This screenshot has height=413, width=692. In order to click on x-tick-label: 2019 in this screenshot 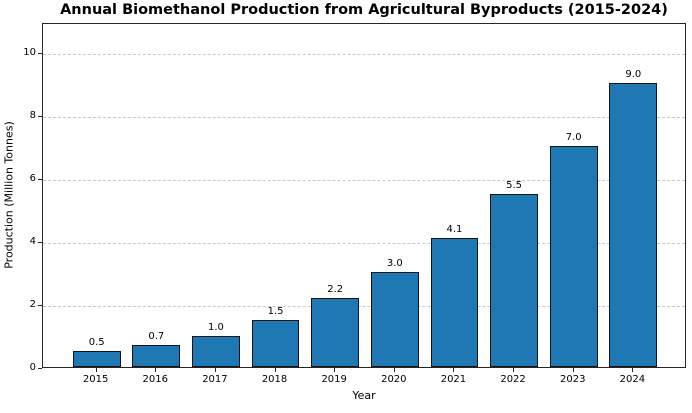, I will do `click(334, 379)`.